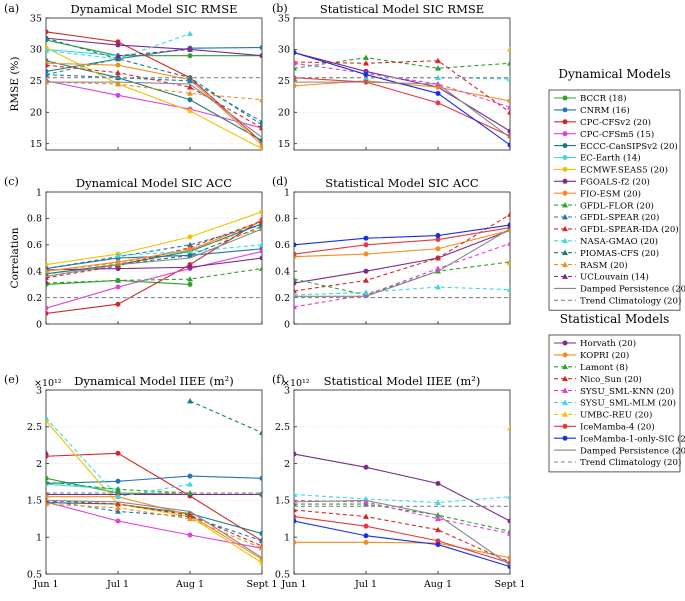 This screenshot has height=601, width=685. I want to click on series-rasm, so click(154, 249).